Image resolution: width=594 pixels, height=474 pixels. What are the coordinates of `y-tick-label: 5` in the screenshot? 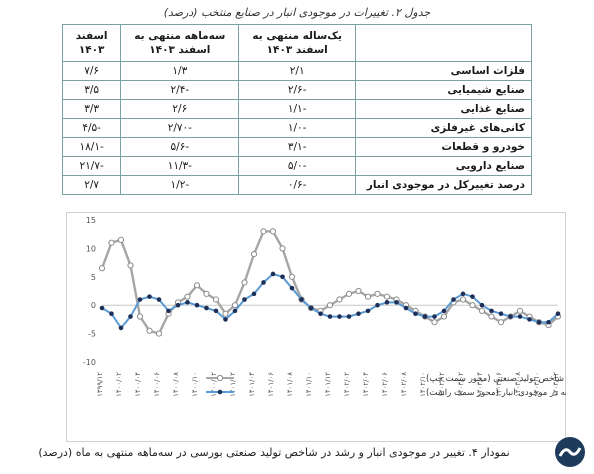 It's located at (93, 277).